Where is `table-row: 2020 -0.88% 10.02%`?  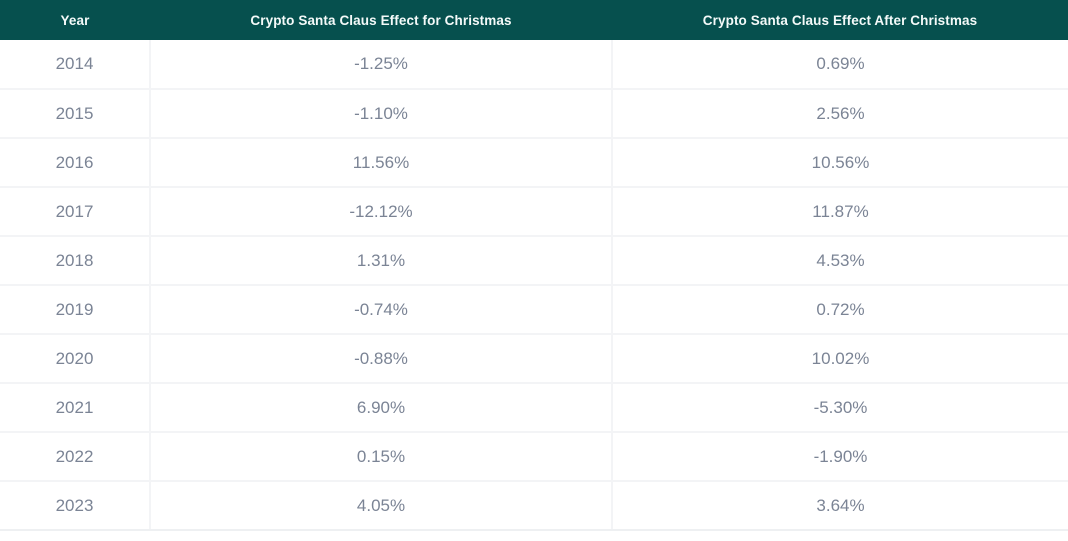 table-row: 2020 -0.88% 10.02% is located at coordinates (534, 359).